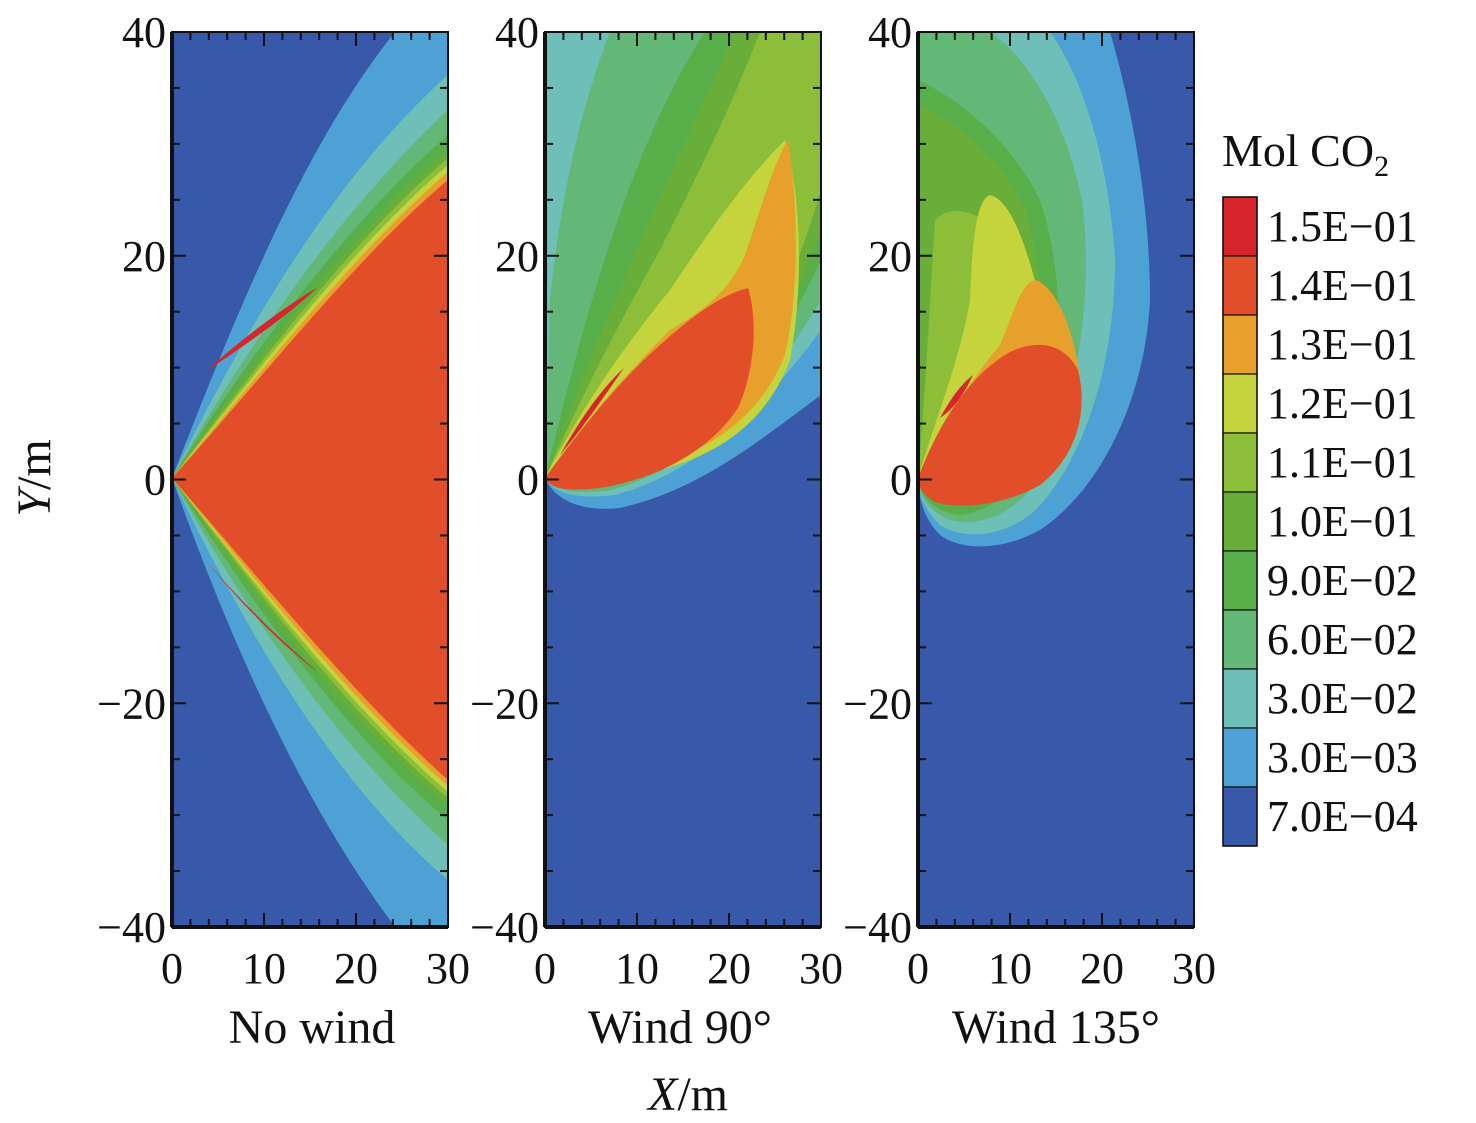  I want to click on legend-label: 3.0E−02, so click(1342, 698).